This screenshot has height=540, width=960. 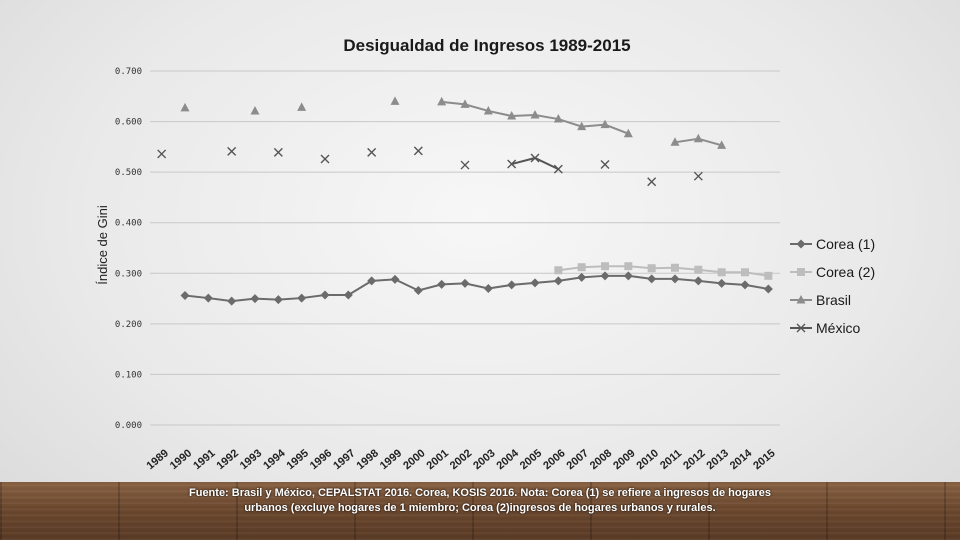 What do you see at coordinates (204, 459) in the screenshot?
I see `x-tick-label: 1991` at bounding box center [204, 459].